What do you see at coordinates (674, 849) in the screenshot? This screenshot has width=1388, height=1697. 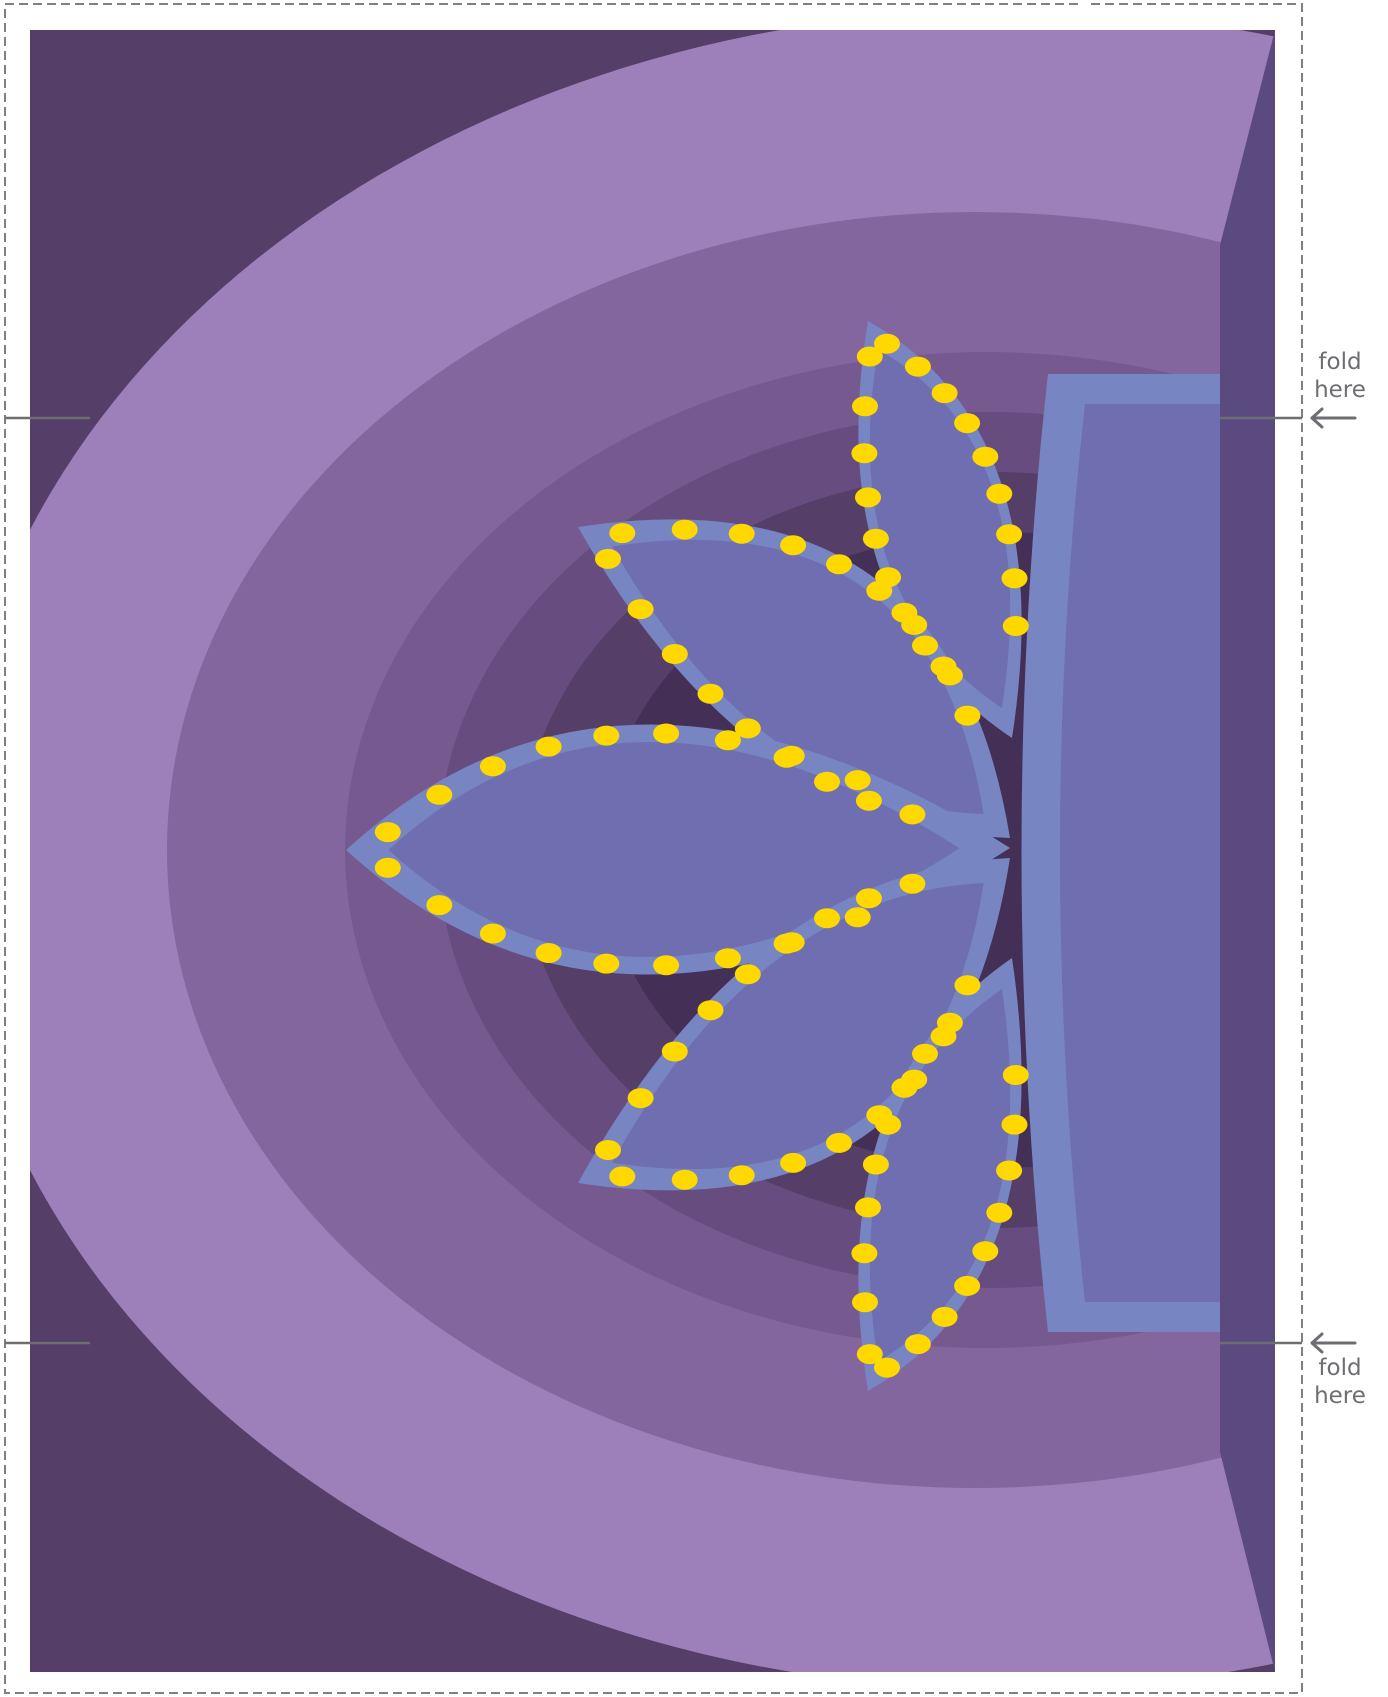 I see `lotus-petal-center-fill` at bounding box center [674, 849].